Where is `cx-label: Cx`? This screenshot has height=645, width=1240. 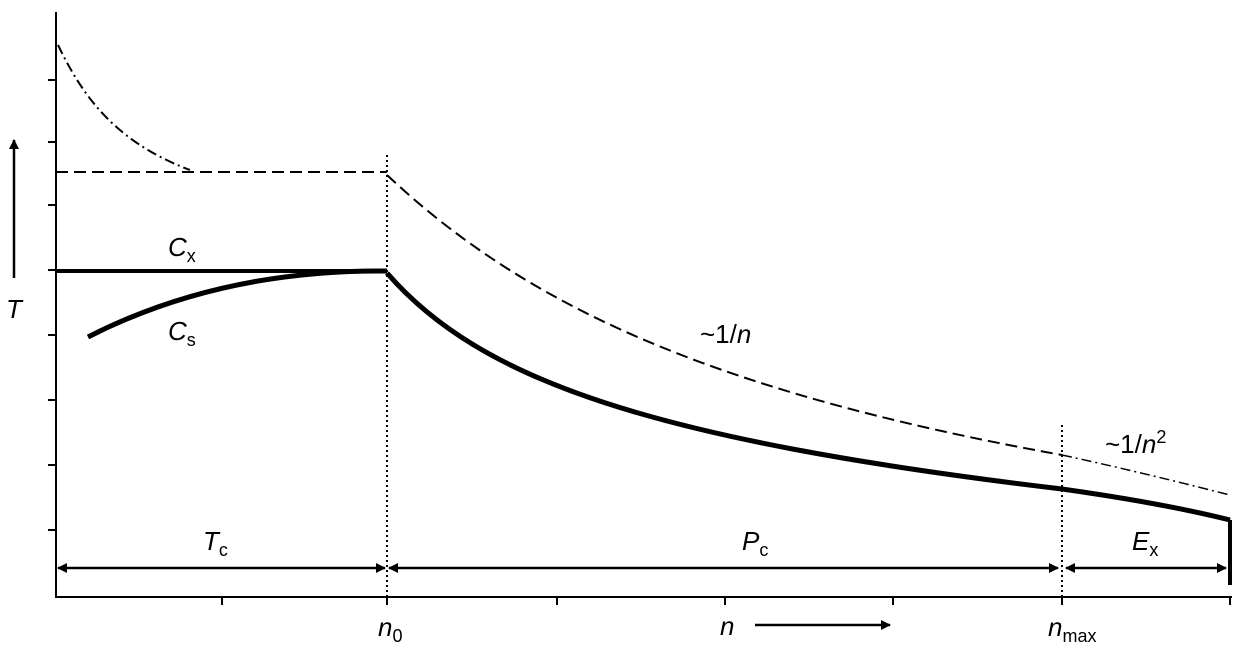 cx-label: Cx is located at coordinates (182, 249).